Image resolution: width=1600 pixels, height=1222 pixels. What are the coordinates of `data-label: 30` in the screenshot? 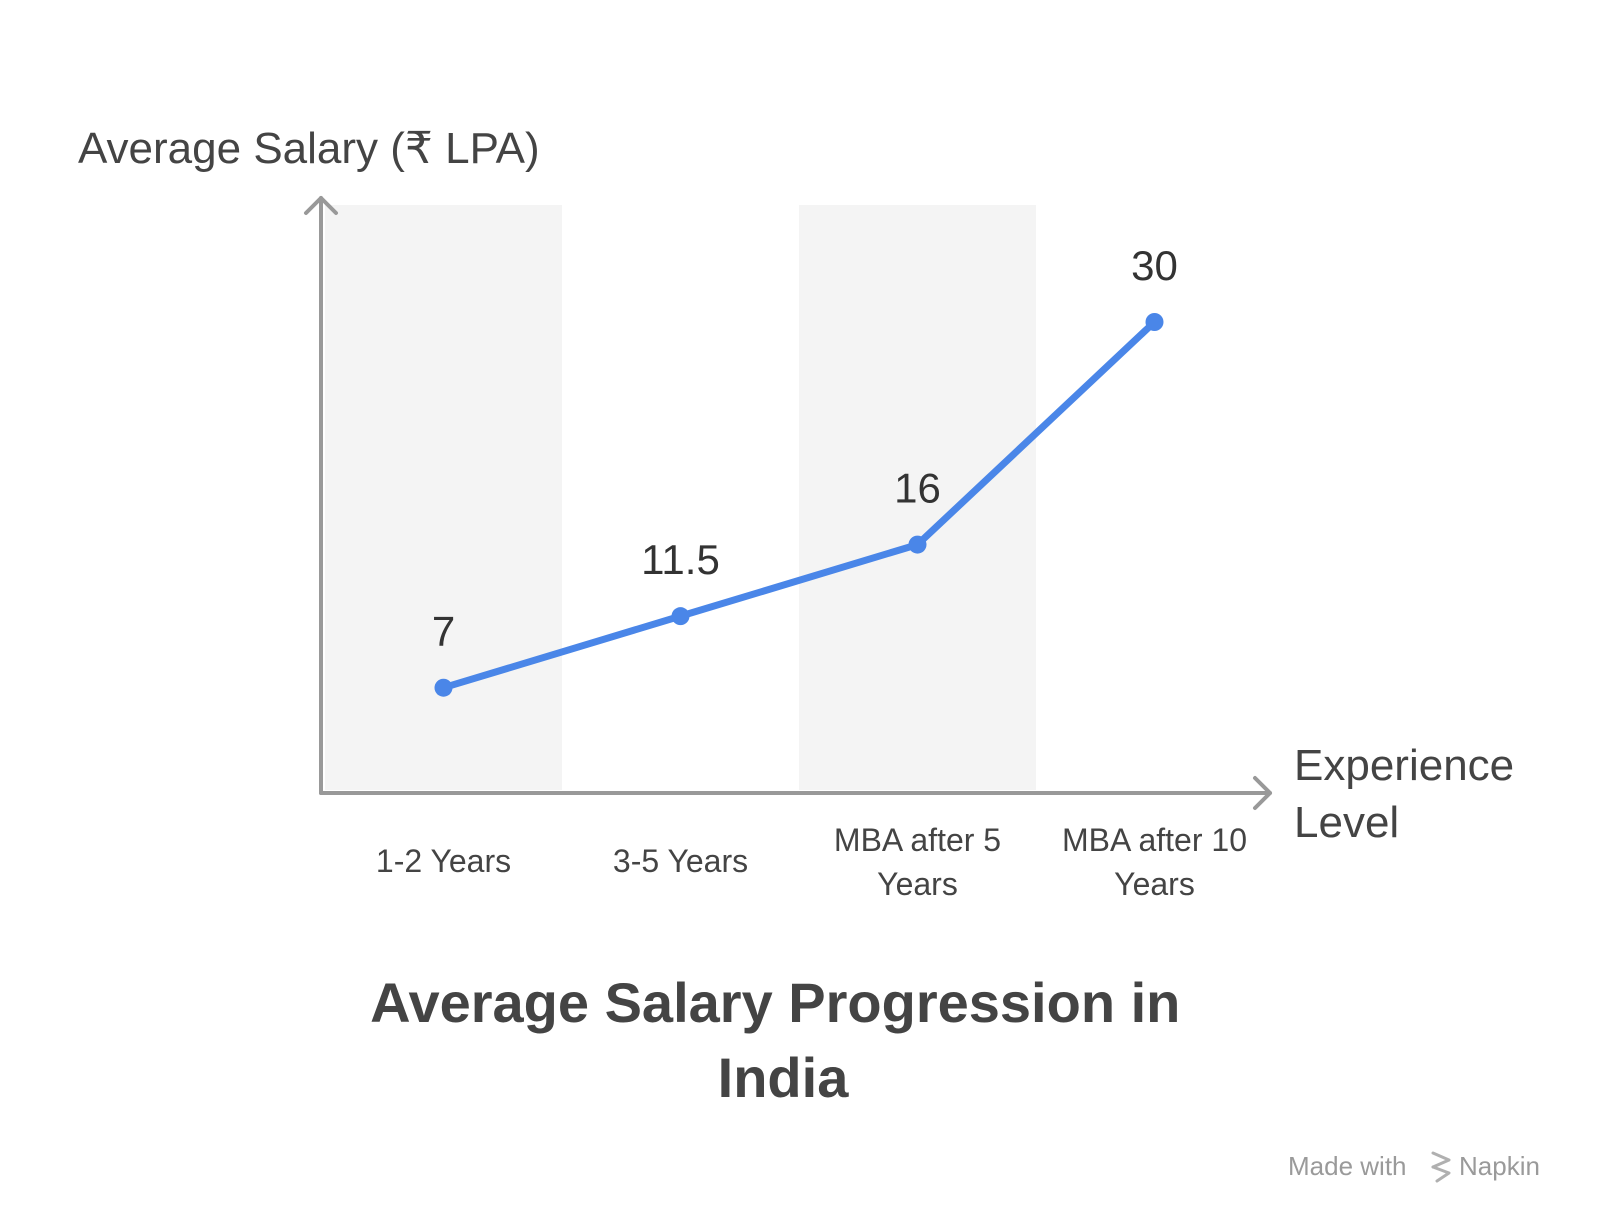 It's located at (1154, 265).